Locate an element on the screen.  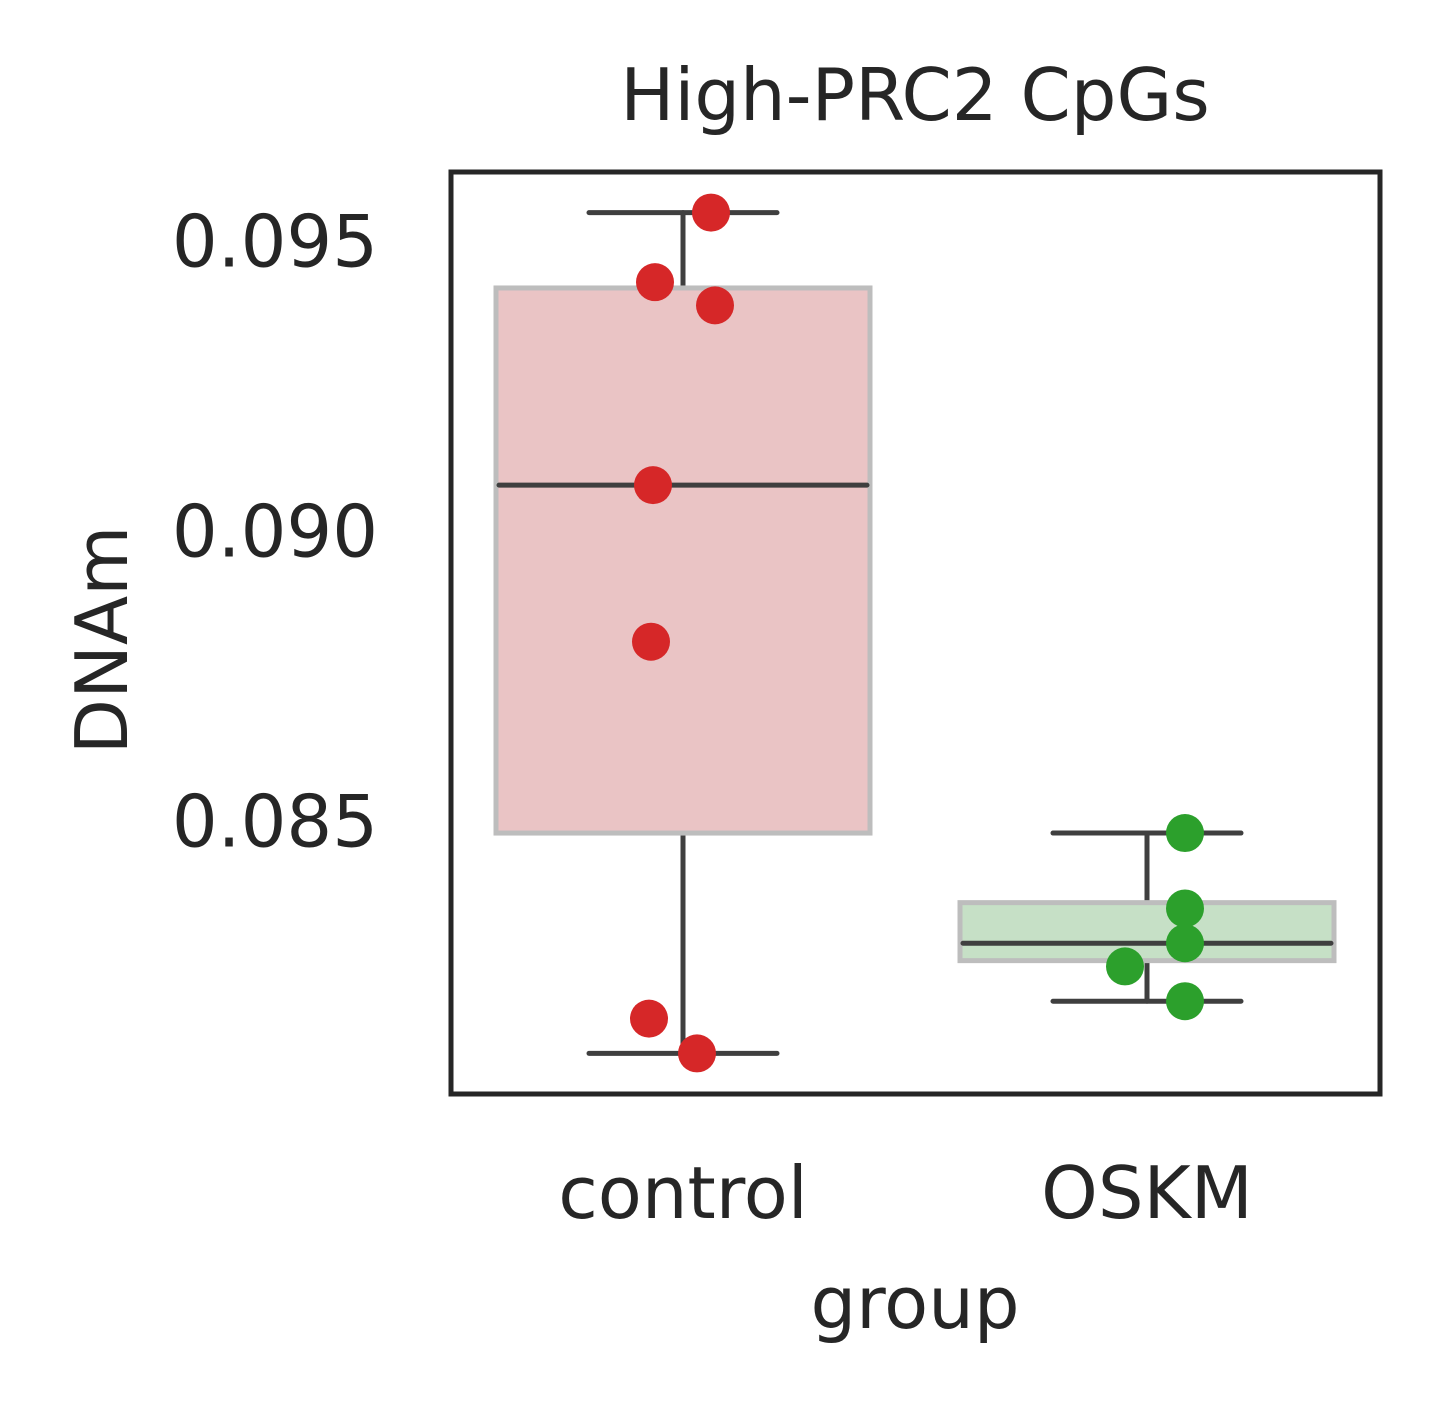
y-axis-label: DNAm is located at coordinates (102, 640).